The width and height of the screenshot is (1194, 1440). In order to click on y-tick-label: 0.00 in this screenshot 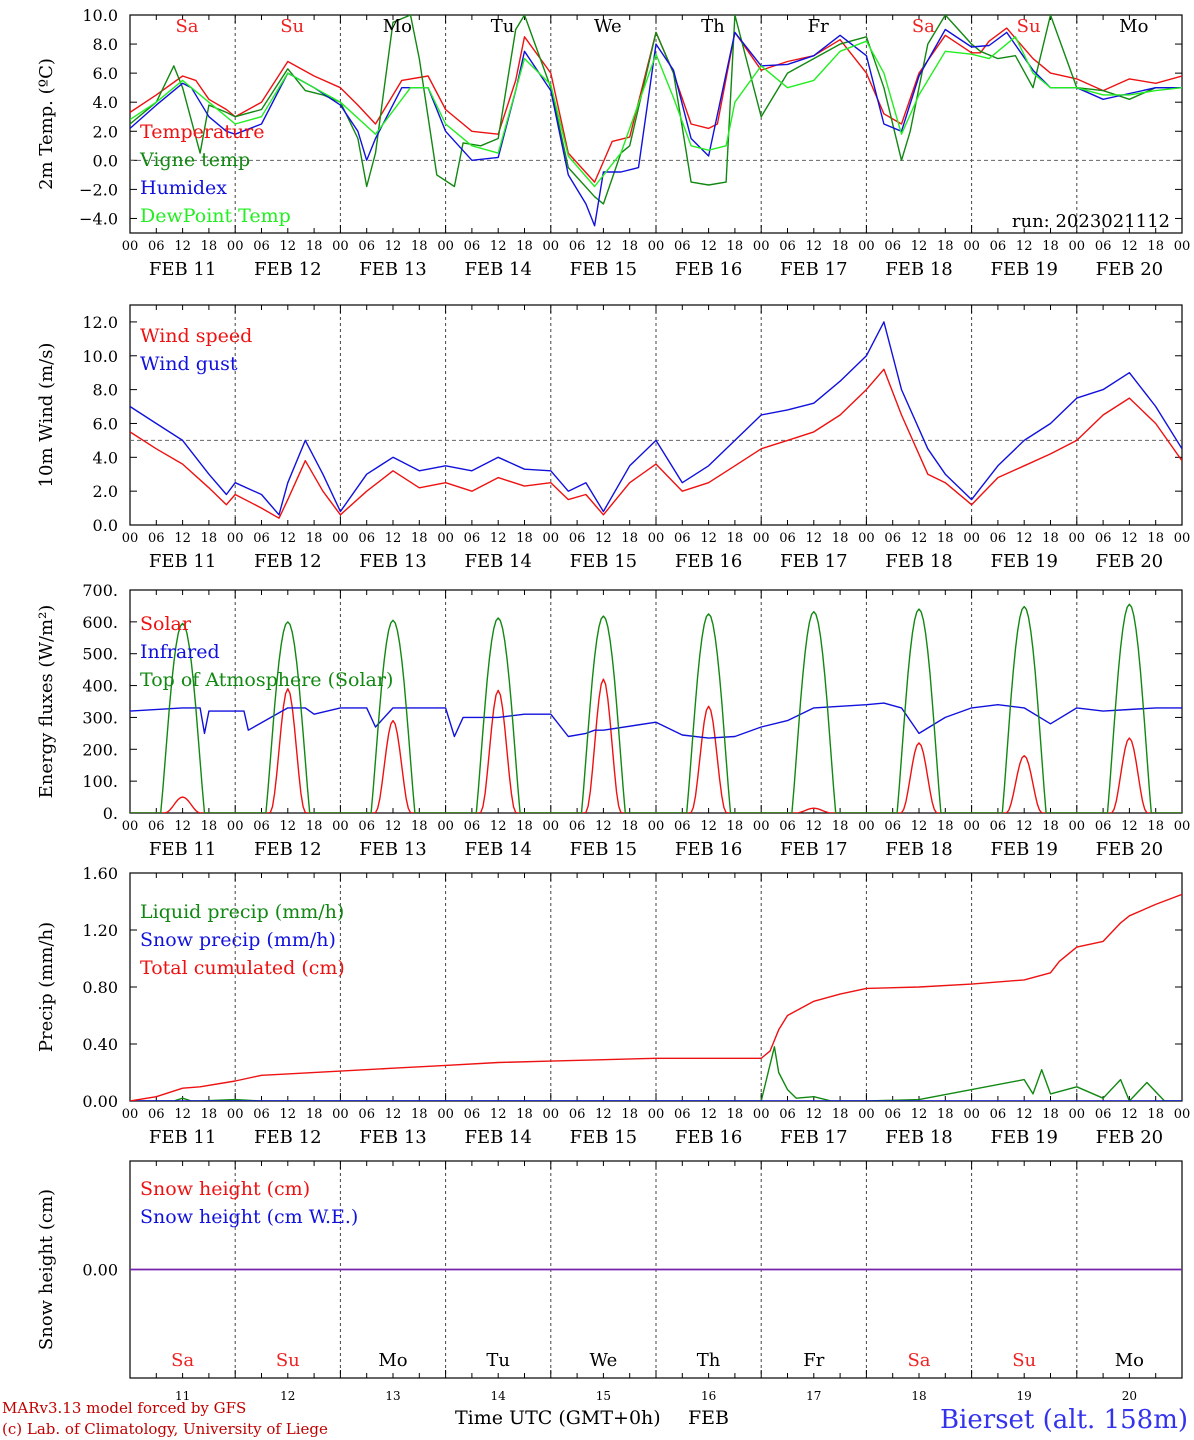, I will do `click(100, 1270)`.